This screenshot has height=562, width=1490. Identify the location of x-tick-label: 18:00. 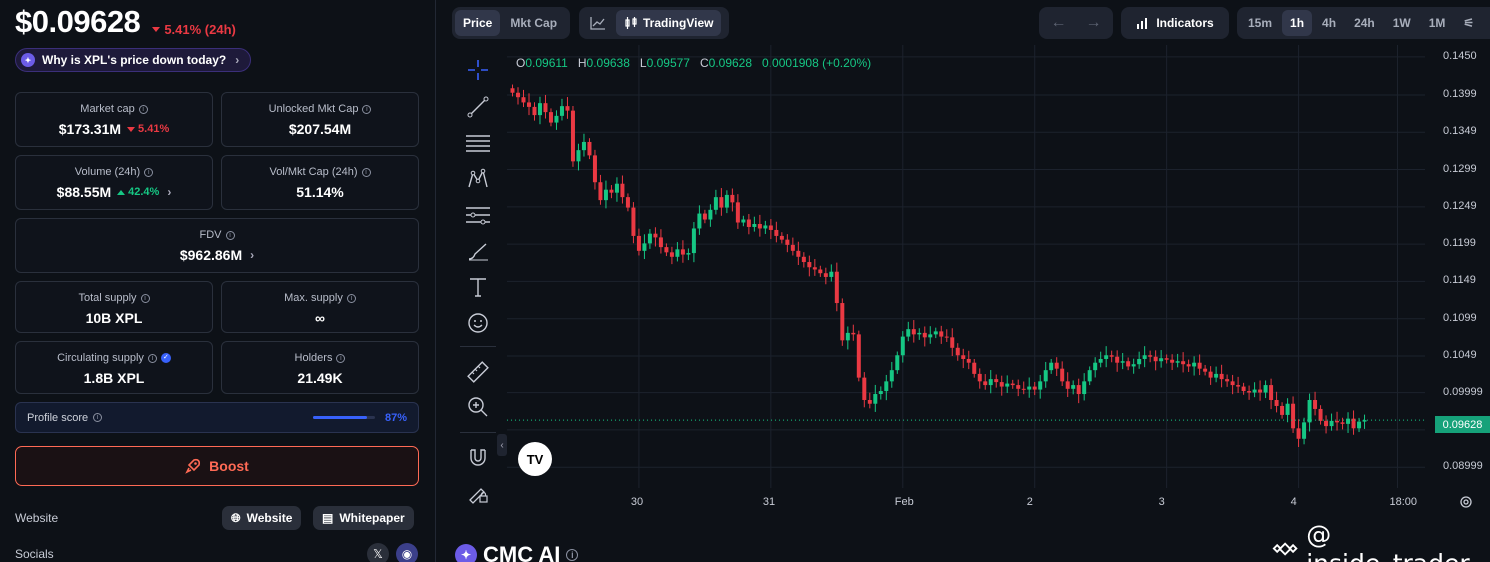
(1403, 502).